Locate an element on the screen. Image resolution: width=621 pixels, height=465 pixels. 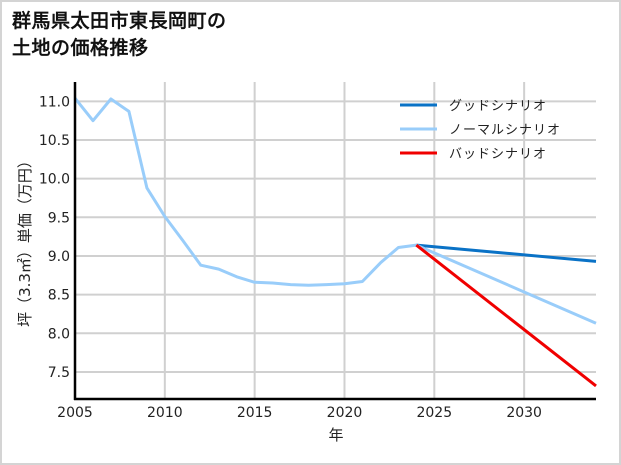
y-tick-label: 9.5 is located at coordinates (59, 218).